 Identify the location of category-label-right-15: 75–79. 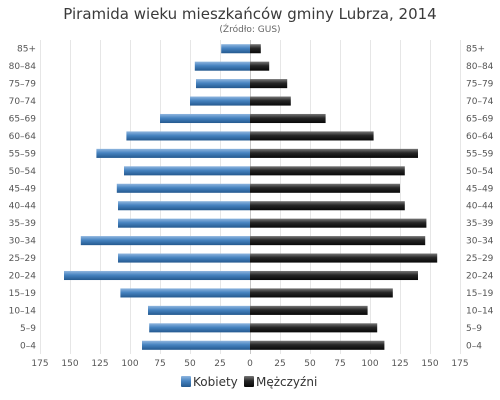
(480, 85).